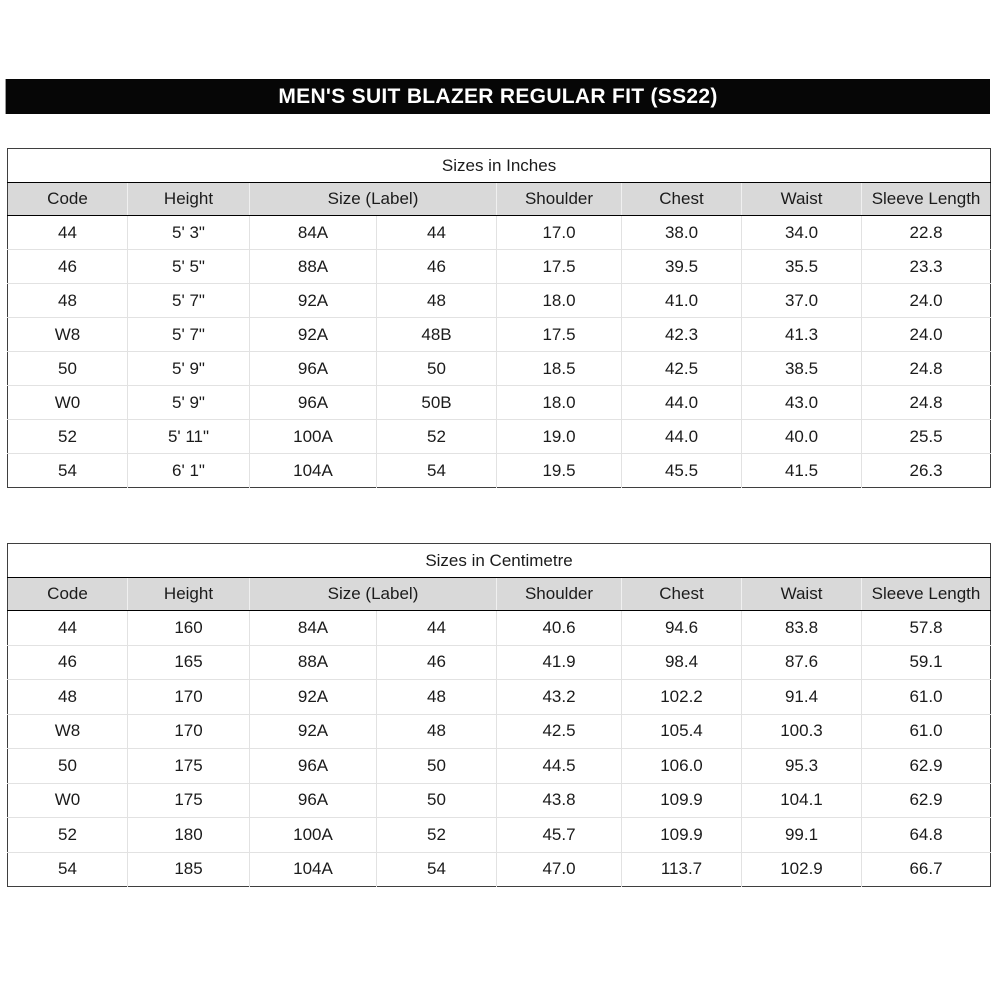  I want to click on table-cell: 57.8, so click(925, 627).